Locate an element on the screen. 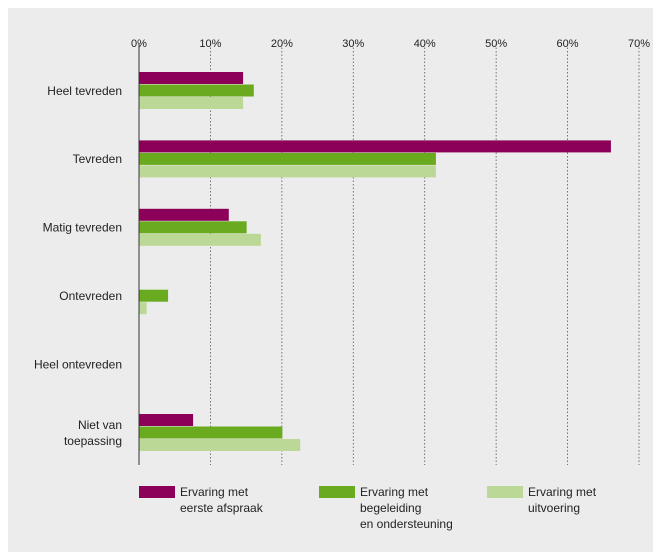 The image size is (653, 552). category-label: Matig tevreden is located at coordinates (82, 228).